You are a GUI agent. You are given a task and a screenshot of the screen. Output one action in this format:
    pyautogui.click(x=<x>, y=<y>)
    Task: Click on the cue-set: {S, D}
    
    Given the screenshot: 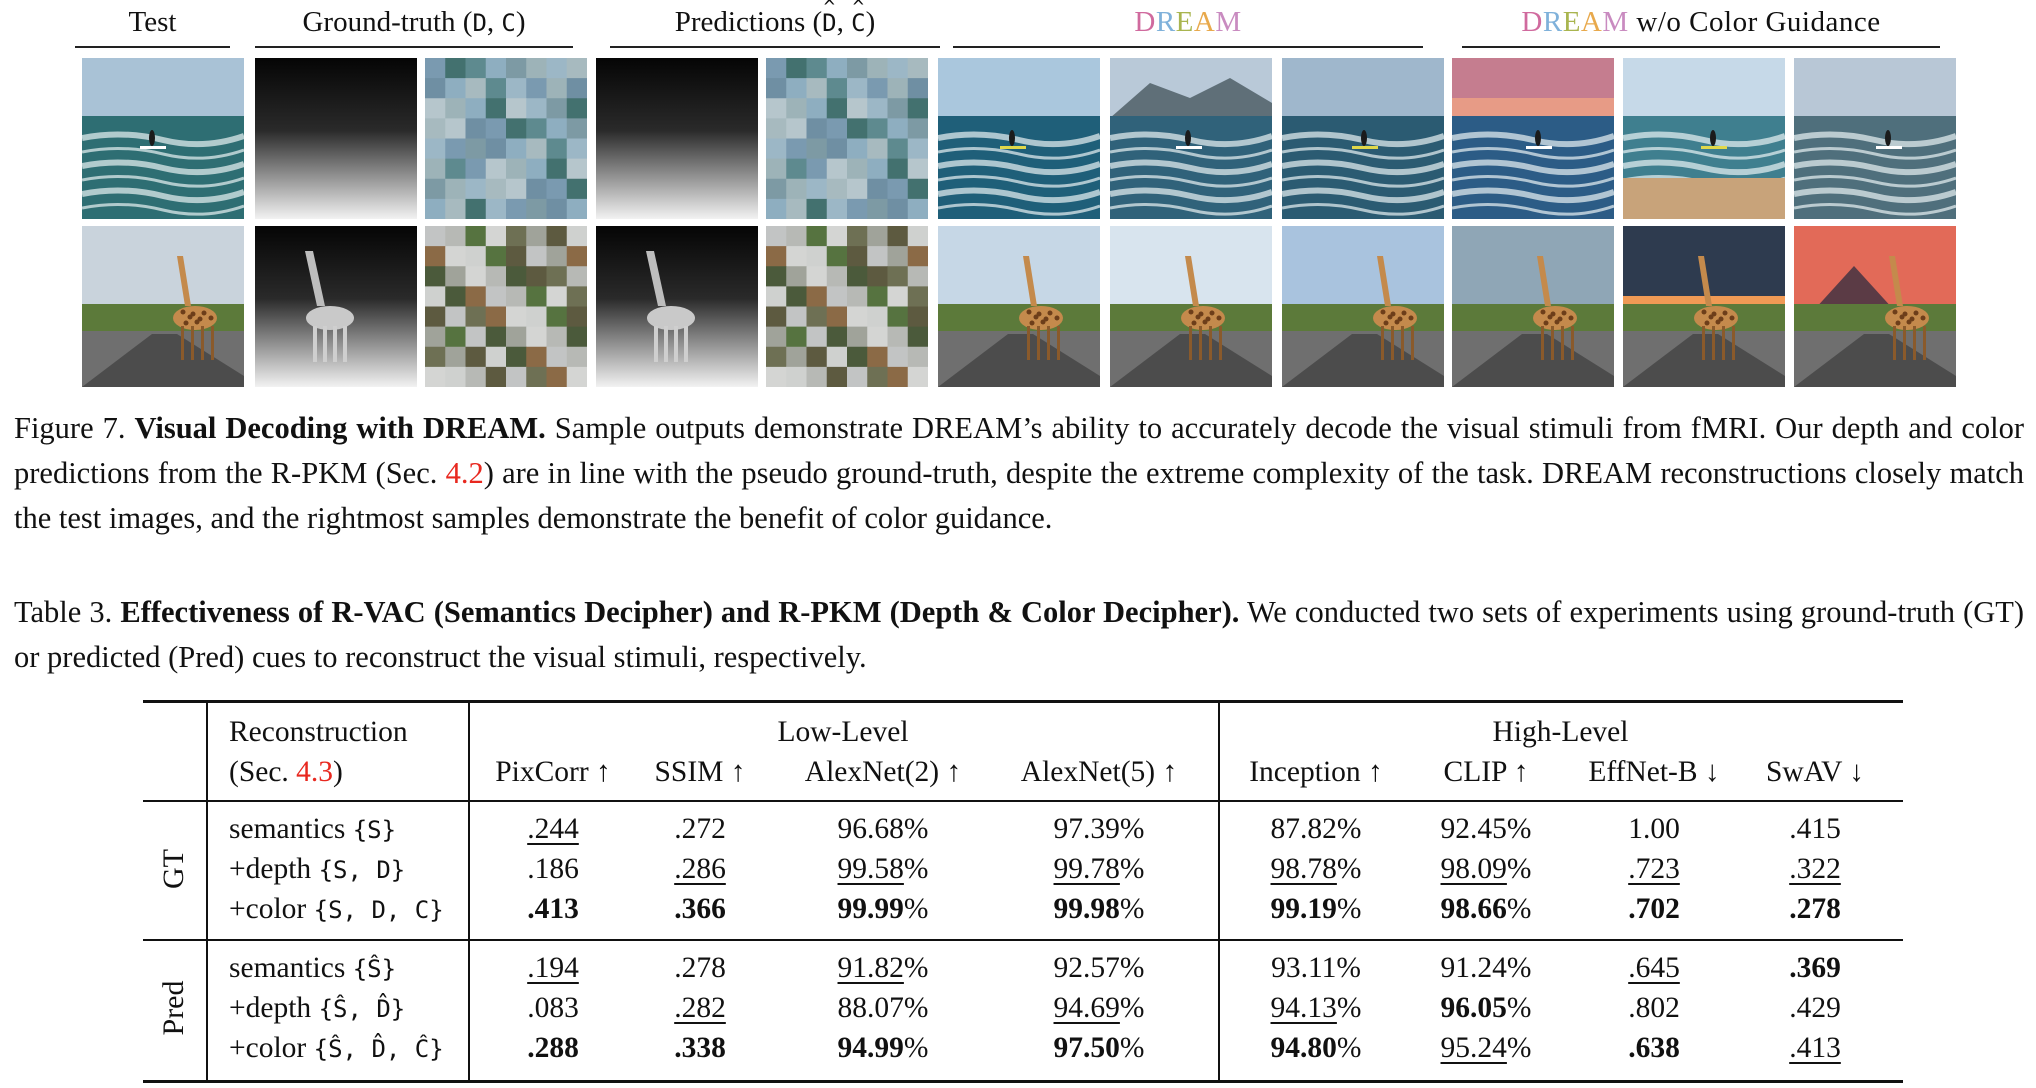 What is the action you would take?
    pyautogui.click(x=362, y=870)
    